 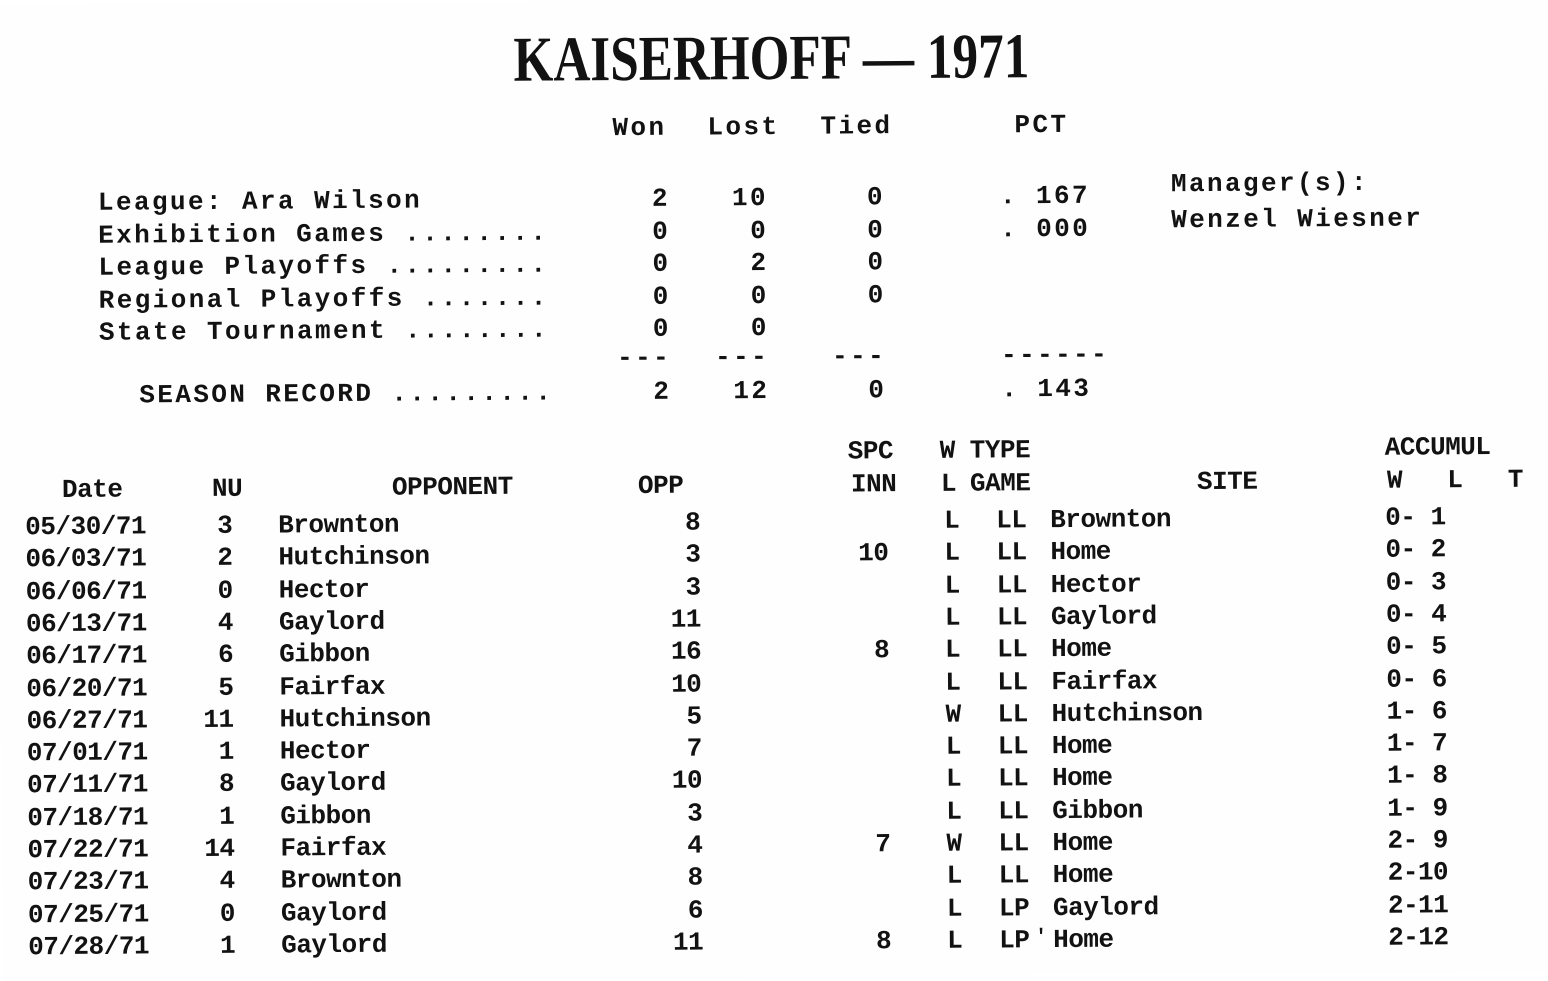 I want to click on games-header-site: SITE, so click(x=1227, y=482).